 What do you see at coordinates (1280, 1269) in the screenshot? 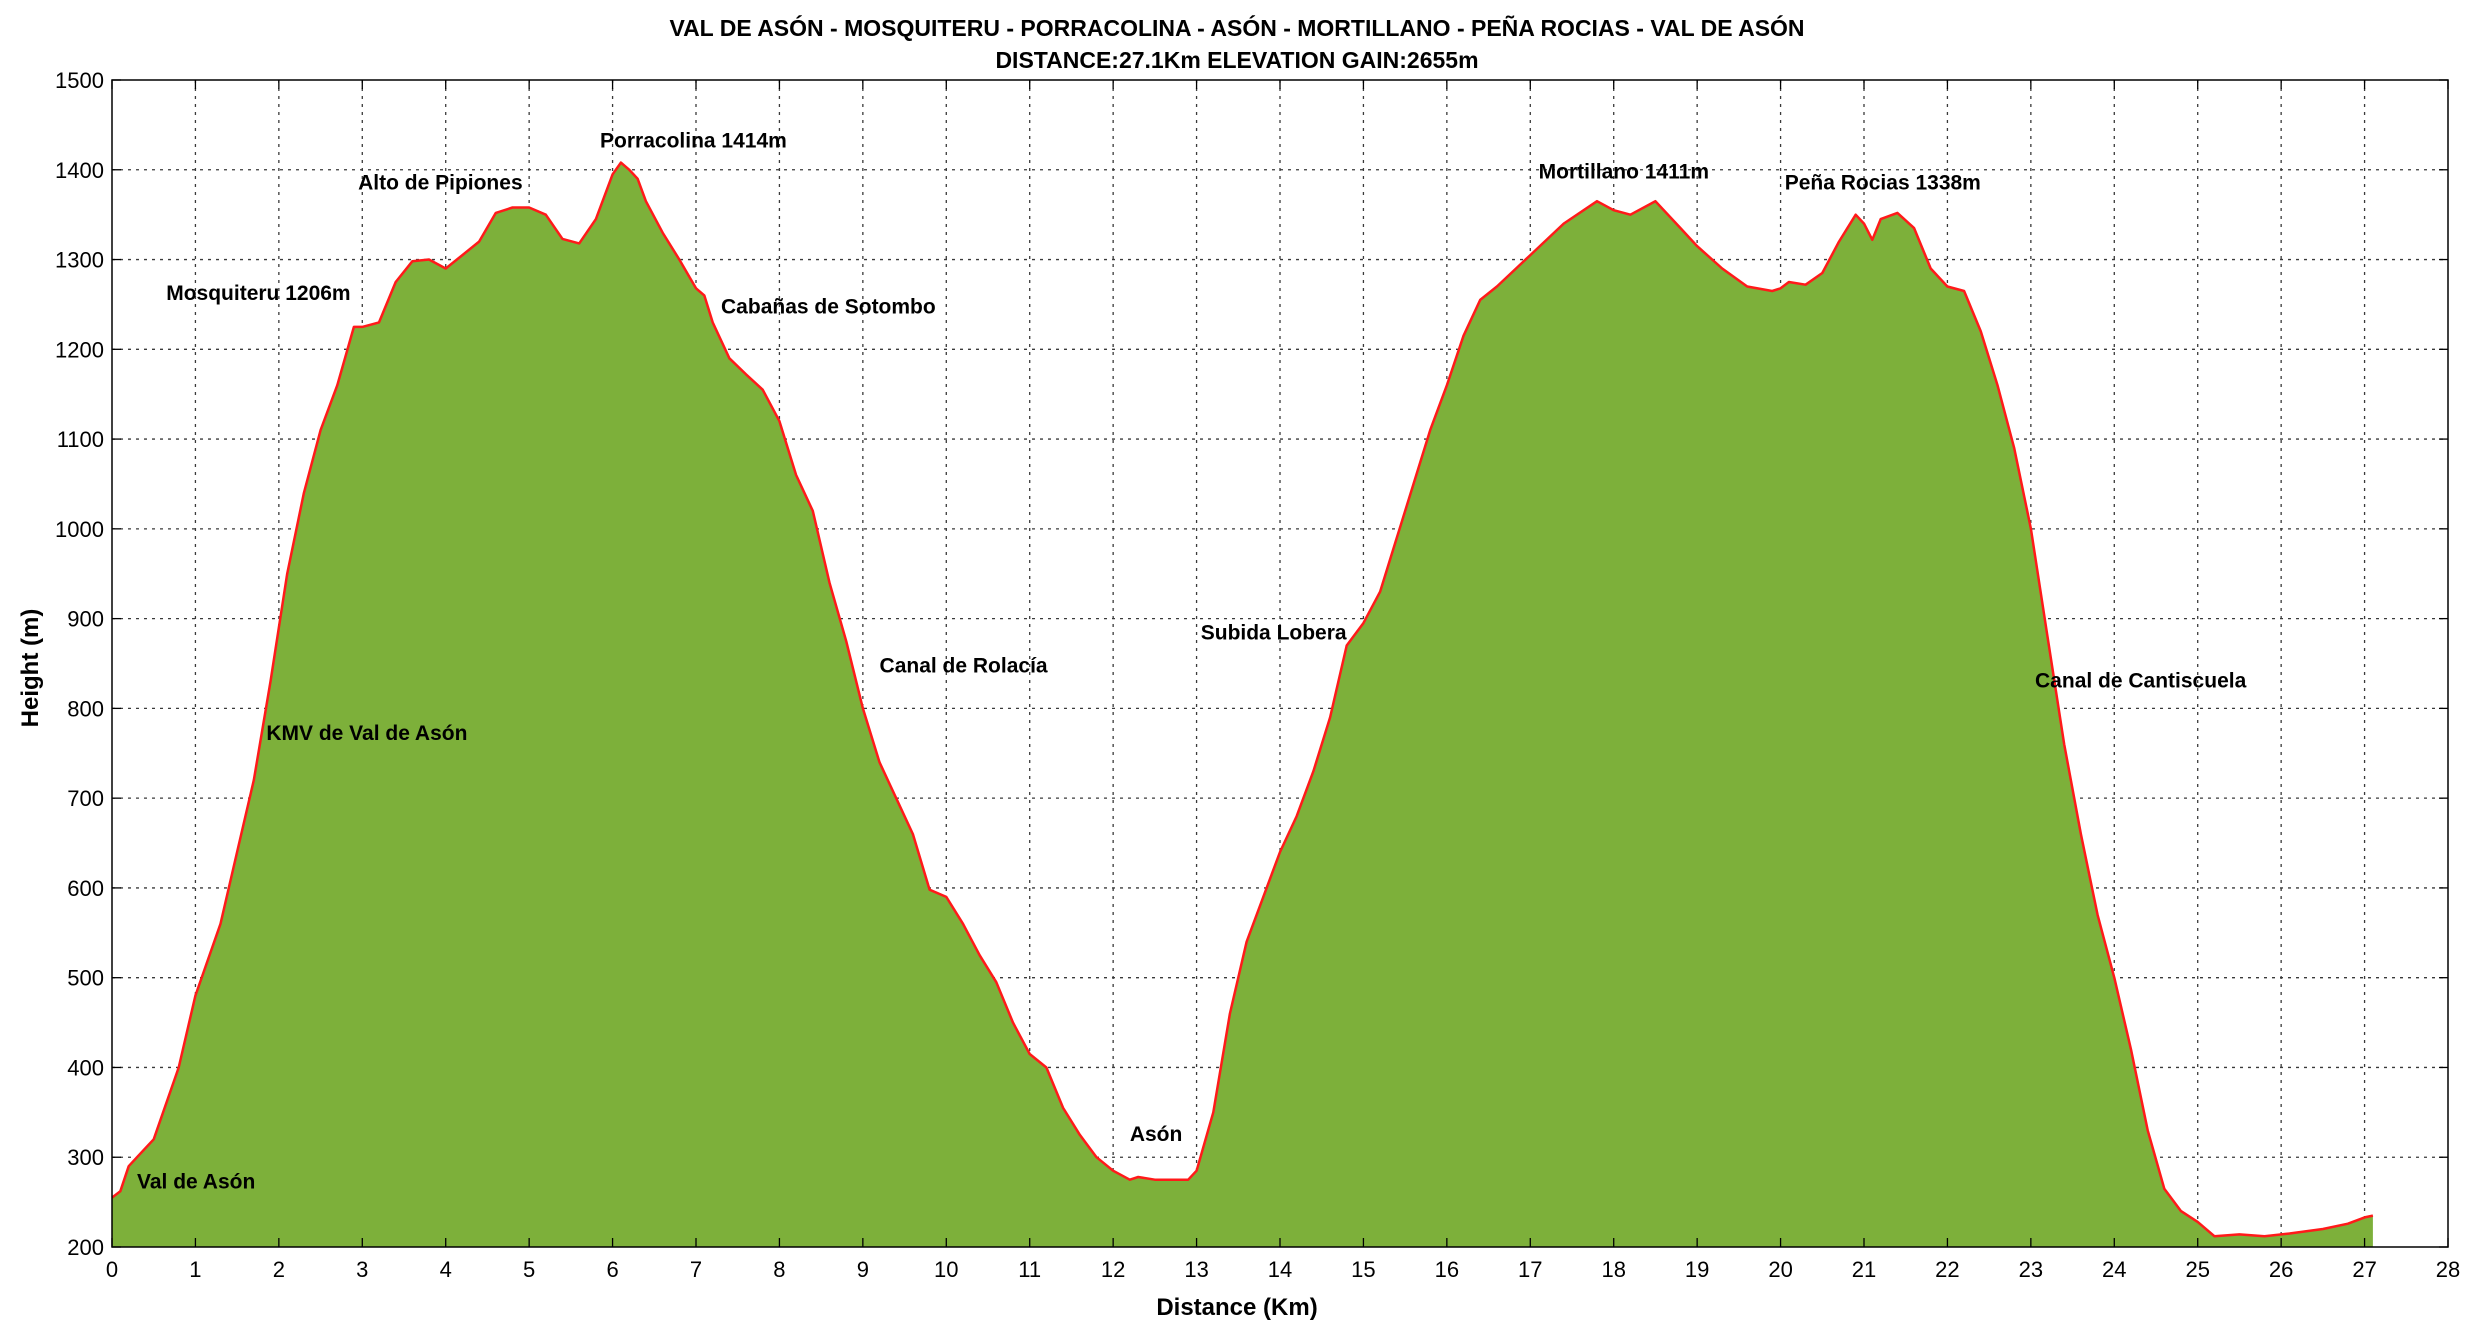
I see `x-tick-label: 14` at bounding box center [1280, 1269].